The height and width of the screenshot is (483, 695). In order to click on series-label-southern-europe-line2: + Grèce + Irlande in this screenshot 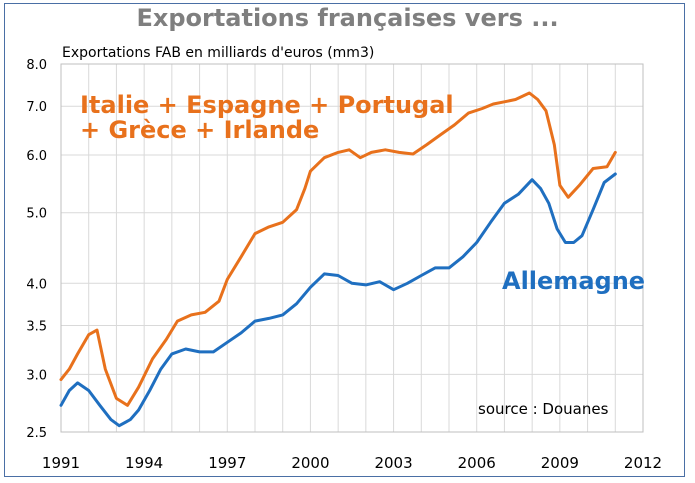, I will do `click(199, 130)`.